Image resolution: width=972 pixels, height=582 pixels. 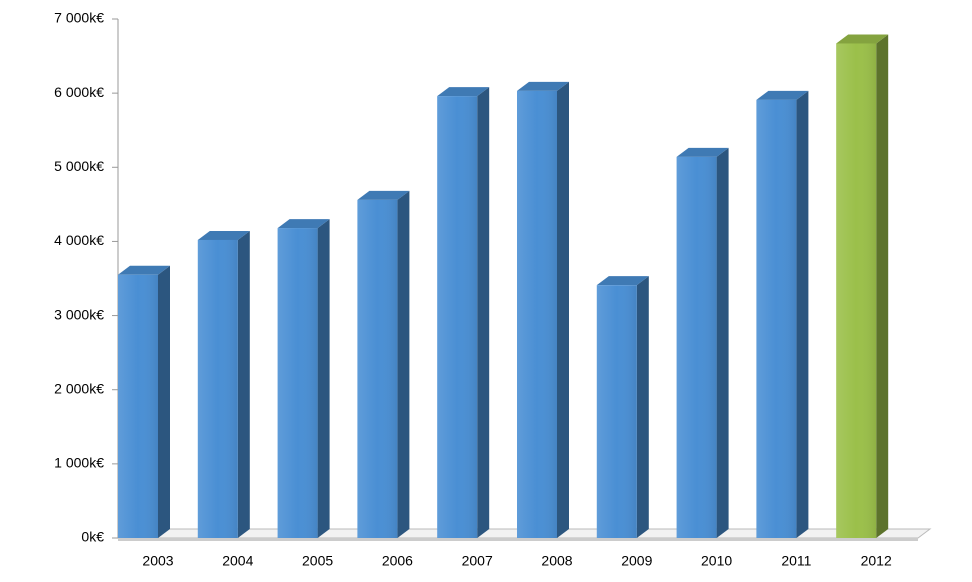 I want to click on x-tick-label: 2009, so click(x=636, y=561).